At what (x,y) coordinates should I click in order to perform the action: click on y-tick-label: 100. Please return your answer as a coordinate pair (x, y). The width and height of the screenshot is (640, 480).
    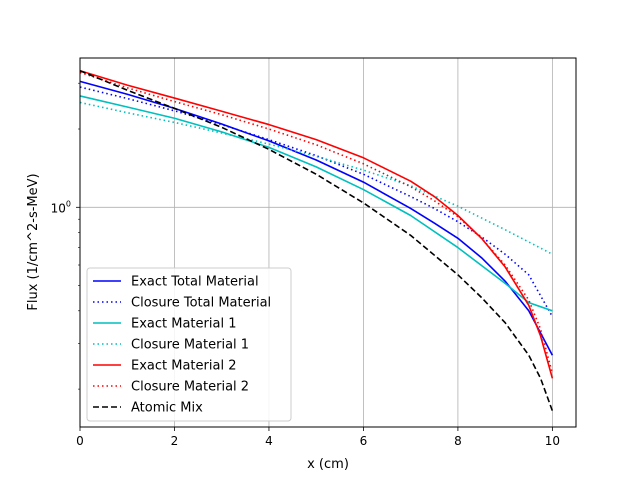
    Looking at the image, I should click on (61, 207).